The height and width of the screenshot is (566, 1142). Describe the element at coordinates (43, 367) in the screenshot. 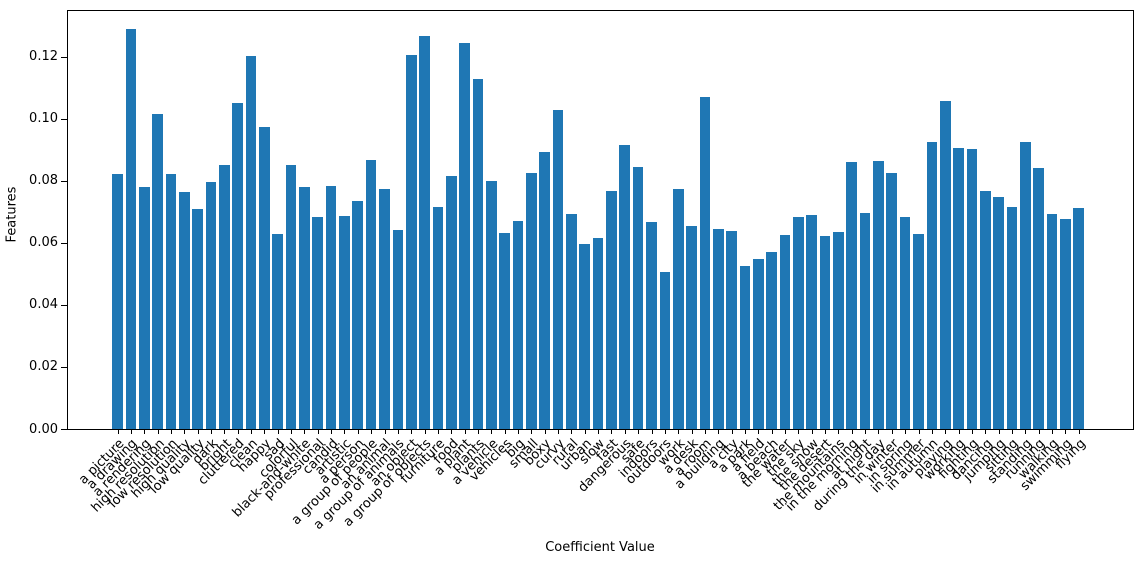

I see `y-tick-label: 0.02` at that location.